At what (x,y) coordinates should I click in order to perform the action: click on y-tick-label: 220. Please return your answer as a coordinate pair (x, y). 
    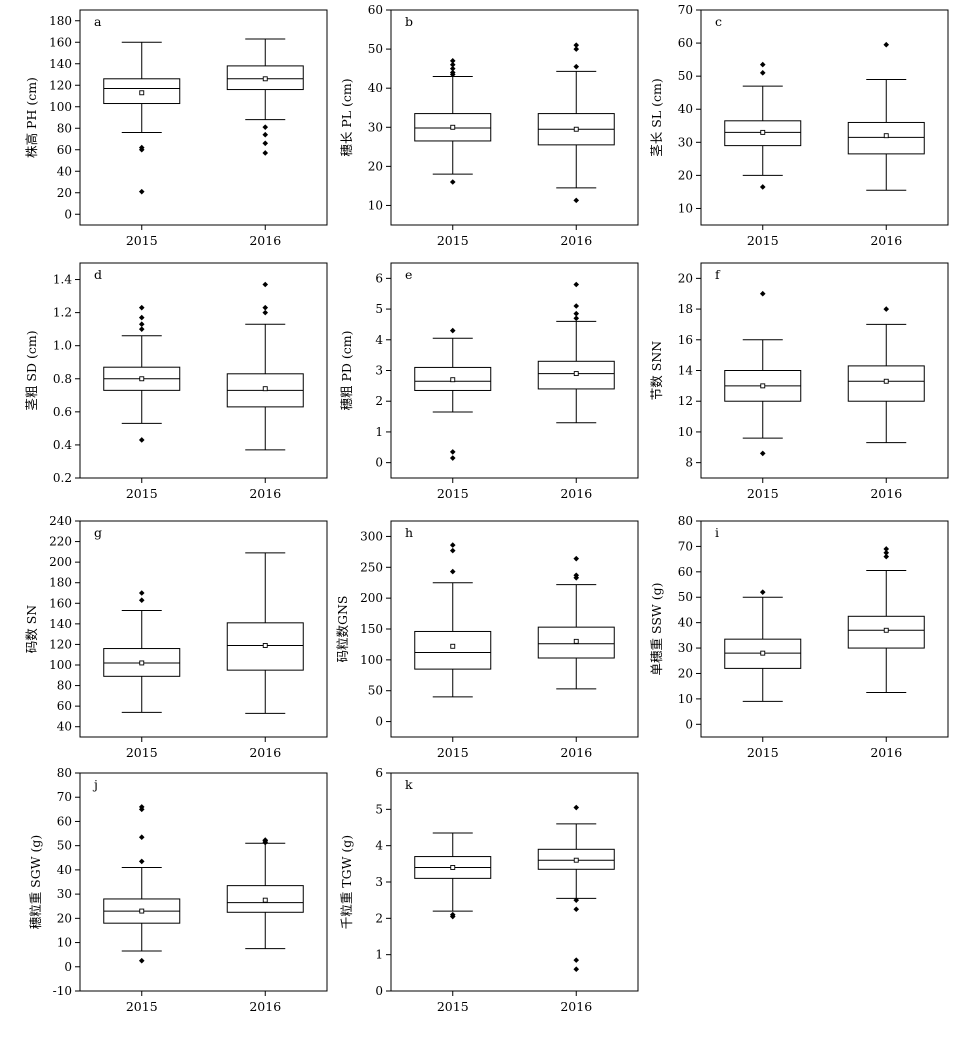
    Looking at the image, I should click on (60, 542).